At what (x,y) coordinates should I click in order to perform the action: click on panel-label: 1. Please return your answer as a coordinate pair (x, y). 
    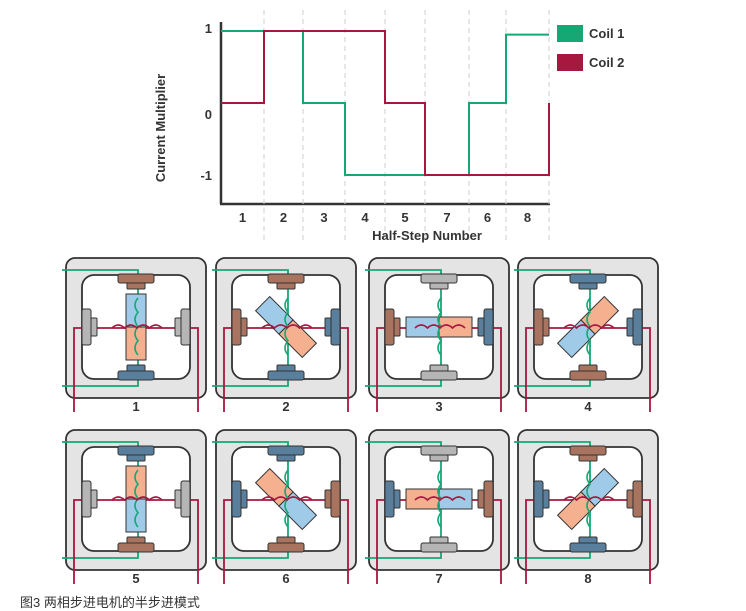
    Looking at the image, I should click on (135, 406).